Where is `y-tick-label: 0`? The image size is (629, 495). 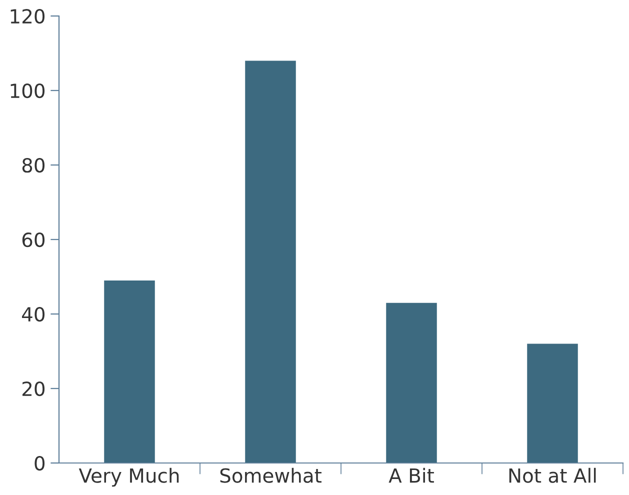
y-tick-label: 0 is located at coordinates (39, 463).